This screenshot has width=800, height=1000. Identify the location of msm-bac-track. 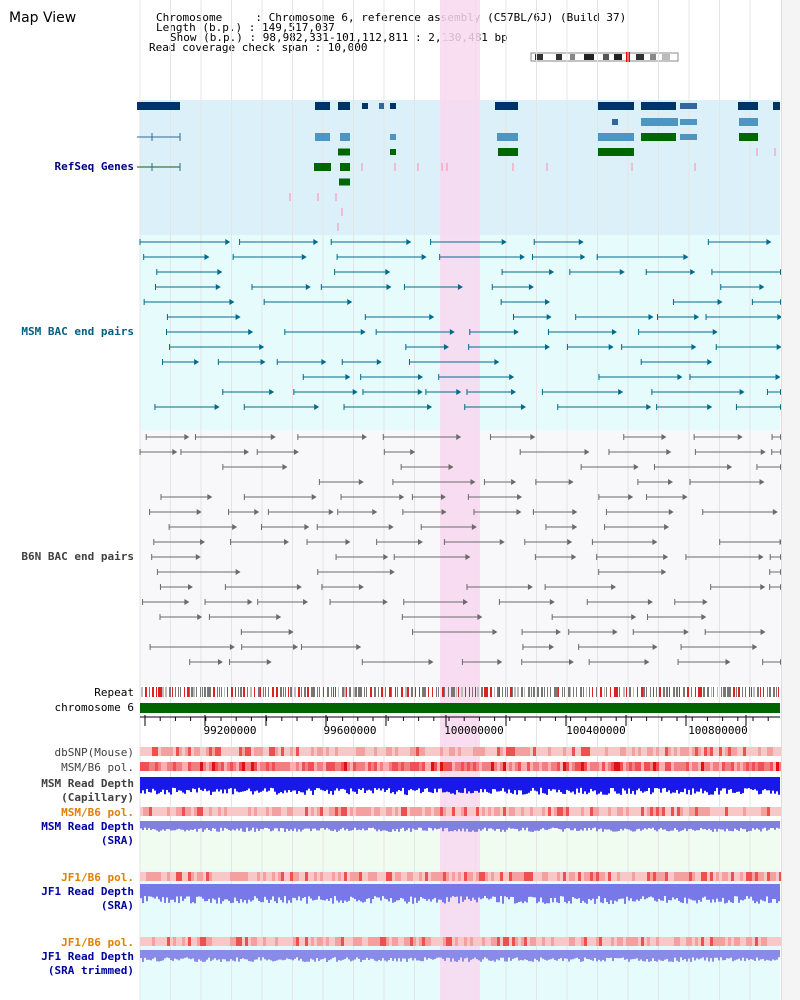
(462, 324).